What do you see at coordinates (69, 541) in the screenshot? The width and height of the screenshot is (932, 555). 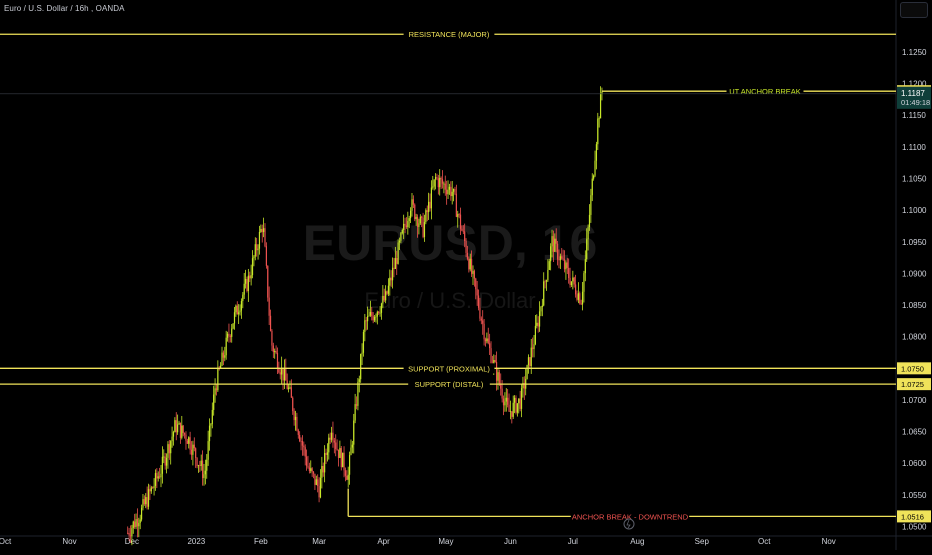 I see `time-tick-label: Nov` at bounding box center [69, 541].